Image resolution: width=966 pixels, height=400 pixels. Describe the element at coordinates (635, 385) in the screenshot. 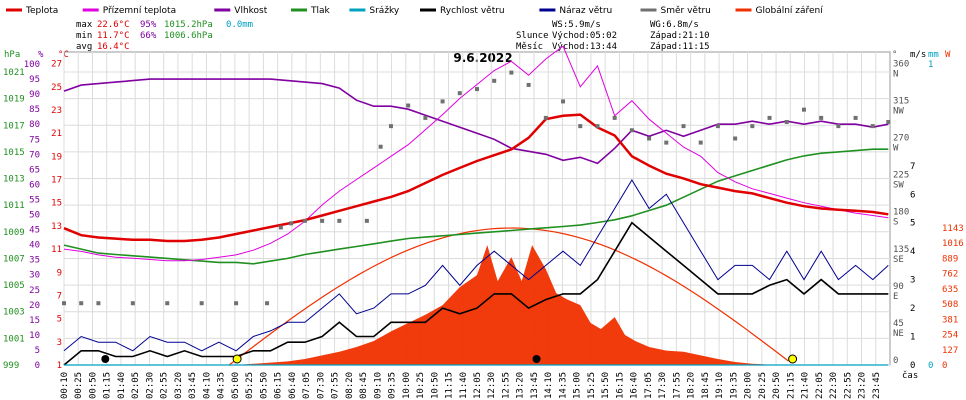

I see `x-tick-label: 16:40` at that location.